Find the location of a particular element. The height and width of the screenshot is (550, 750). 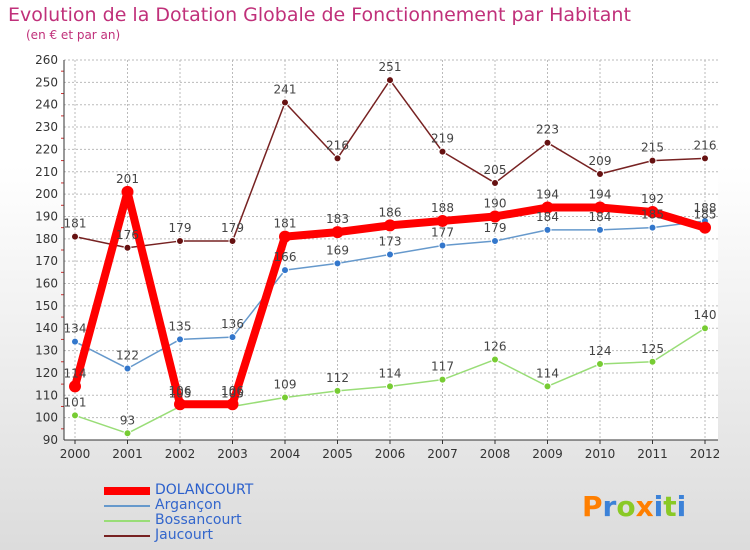

data-label: 112 is located at coordinates (337, 378).